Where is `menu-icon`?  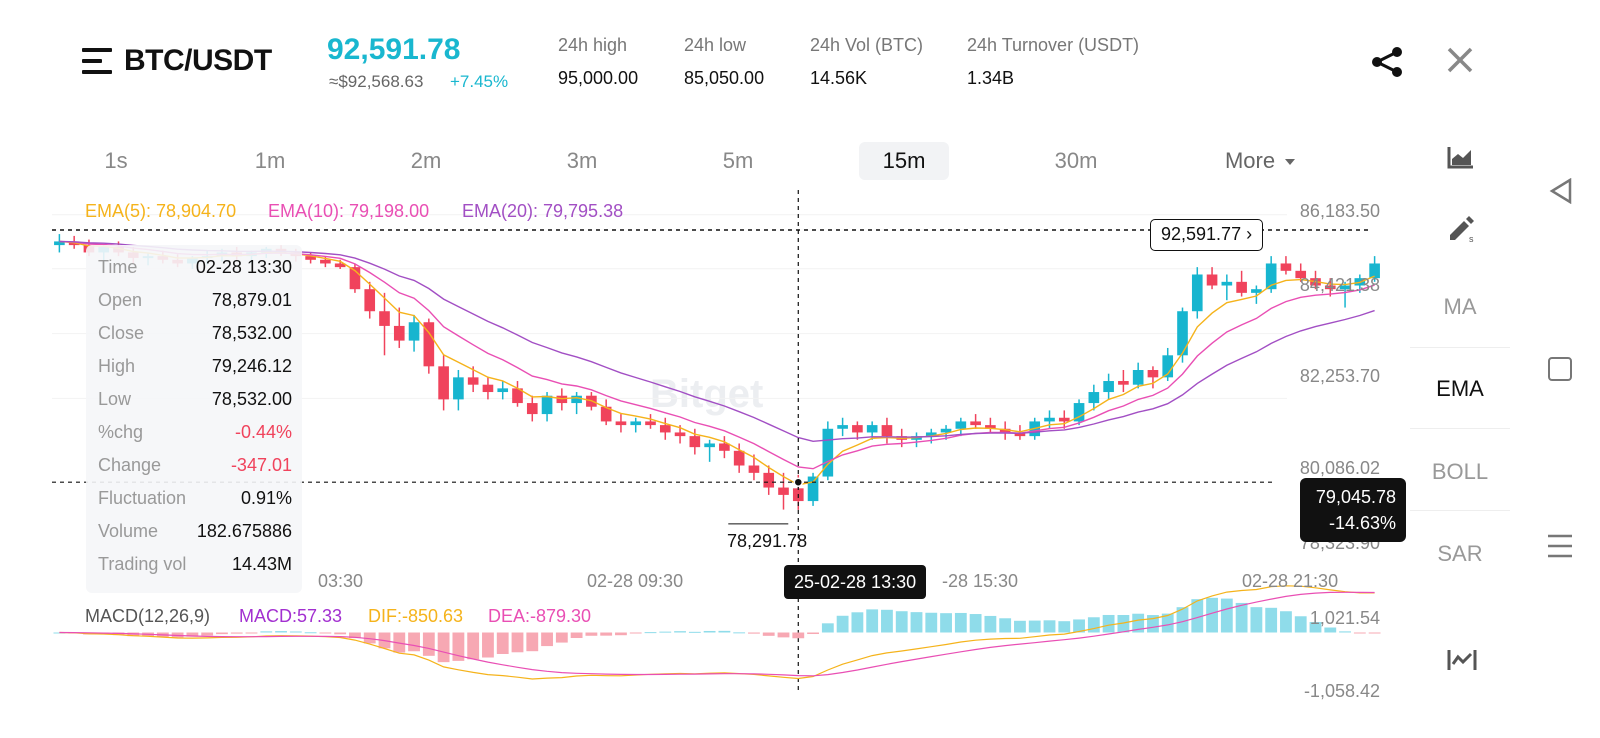
menu-icon is located at coordinates (97, 61).